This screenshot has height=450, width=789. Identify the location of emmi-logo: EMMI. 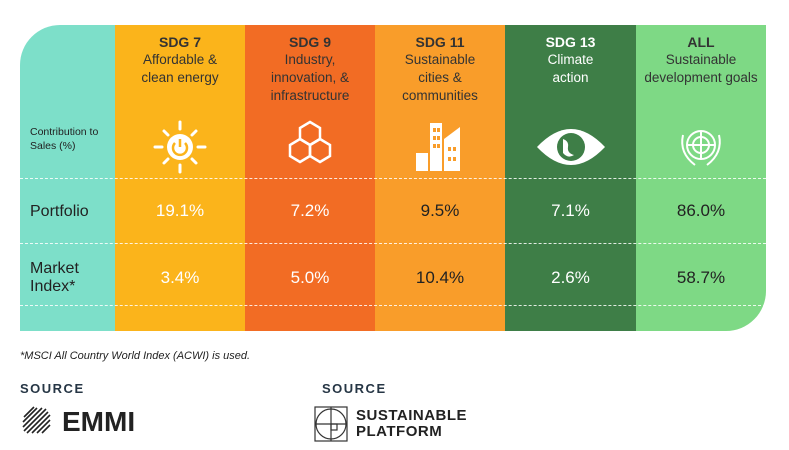
(77, 422).